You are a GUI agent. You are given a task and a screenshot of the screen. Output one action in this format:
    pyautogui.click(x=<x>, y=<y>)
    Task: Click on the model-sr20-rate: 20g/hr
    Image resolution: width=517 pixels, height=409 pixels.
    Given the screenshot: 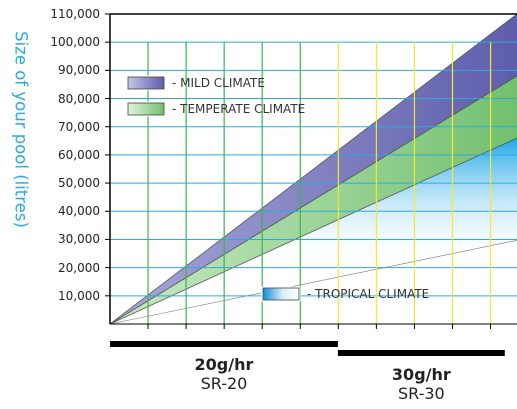 What is the action you would take?
    pyautogui.click(x=224, y=364)
    